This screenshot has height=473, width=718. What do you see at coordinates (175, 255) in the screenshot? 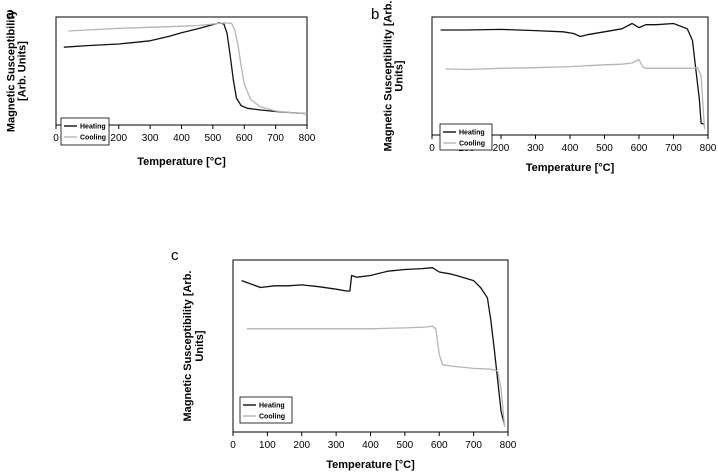
I see `panel-label: c` at bounding box center [175, 255].